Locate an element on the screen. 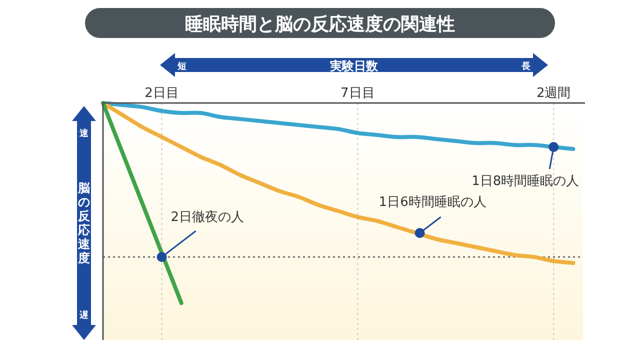 The width and height of the screenshot is (640, 360). annotation: 2日徹夜の人 is located at coordinates (207, 217).